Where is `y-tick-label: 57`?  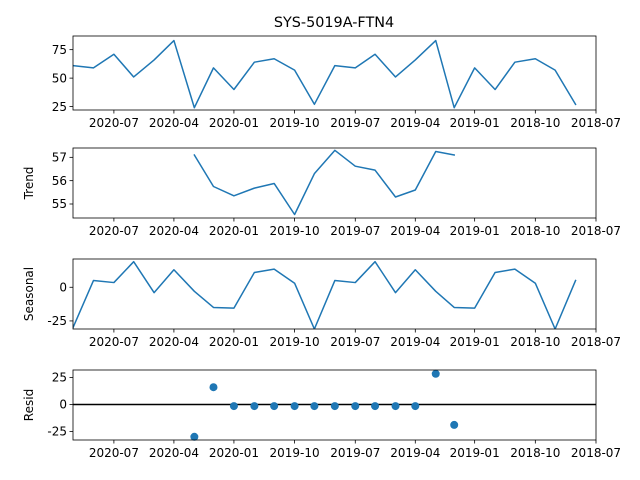
y-tick-label: 57 is located at coordinates (59, 158).